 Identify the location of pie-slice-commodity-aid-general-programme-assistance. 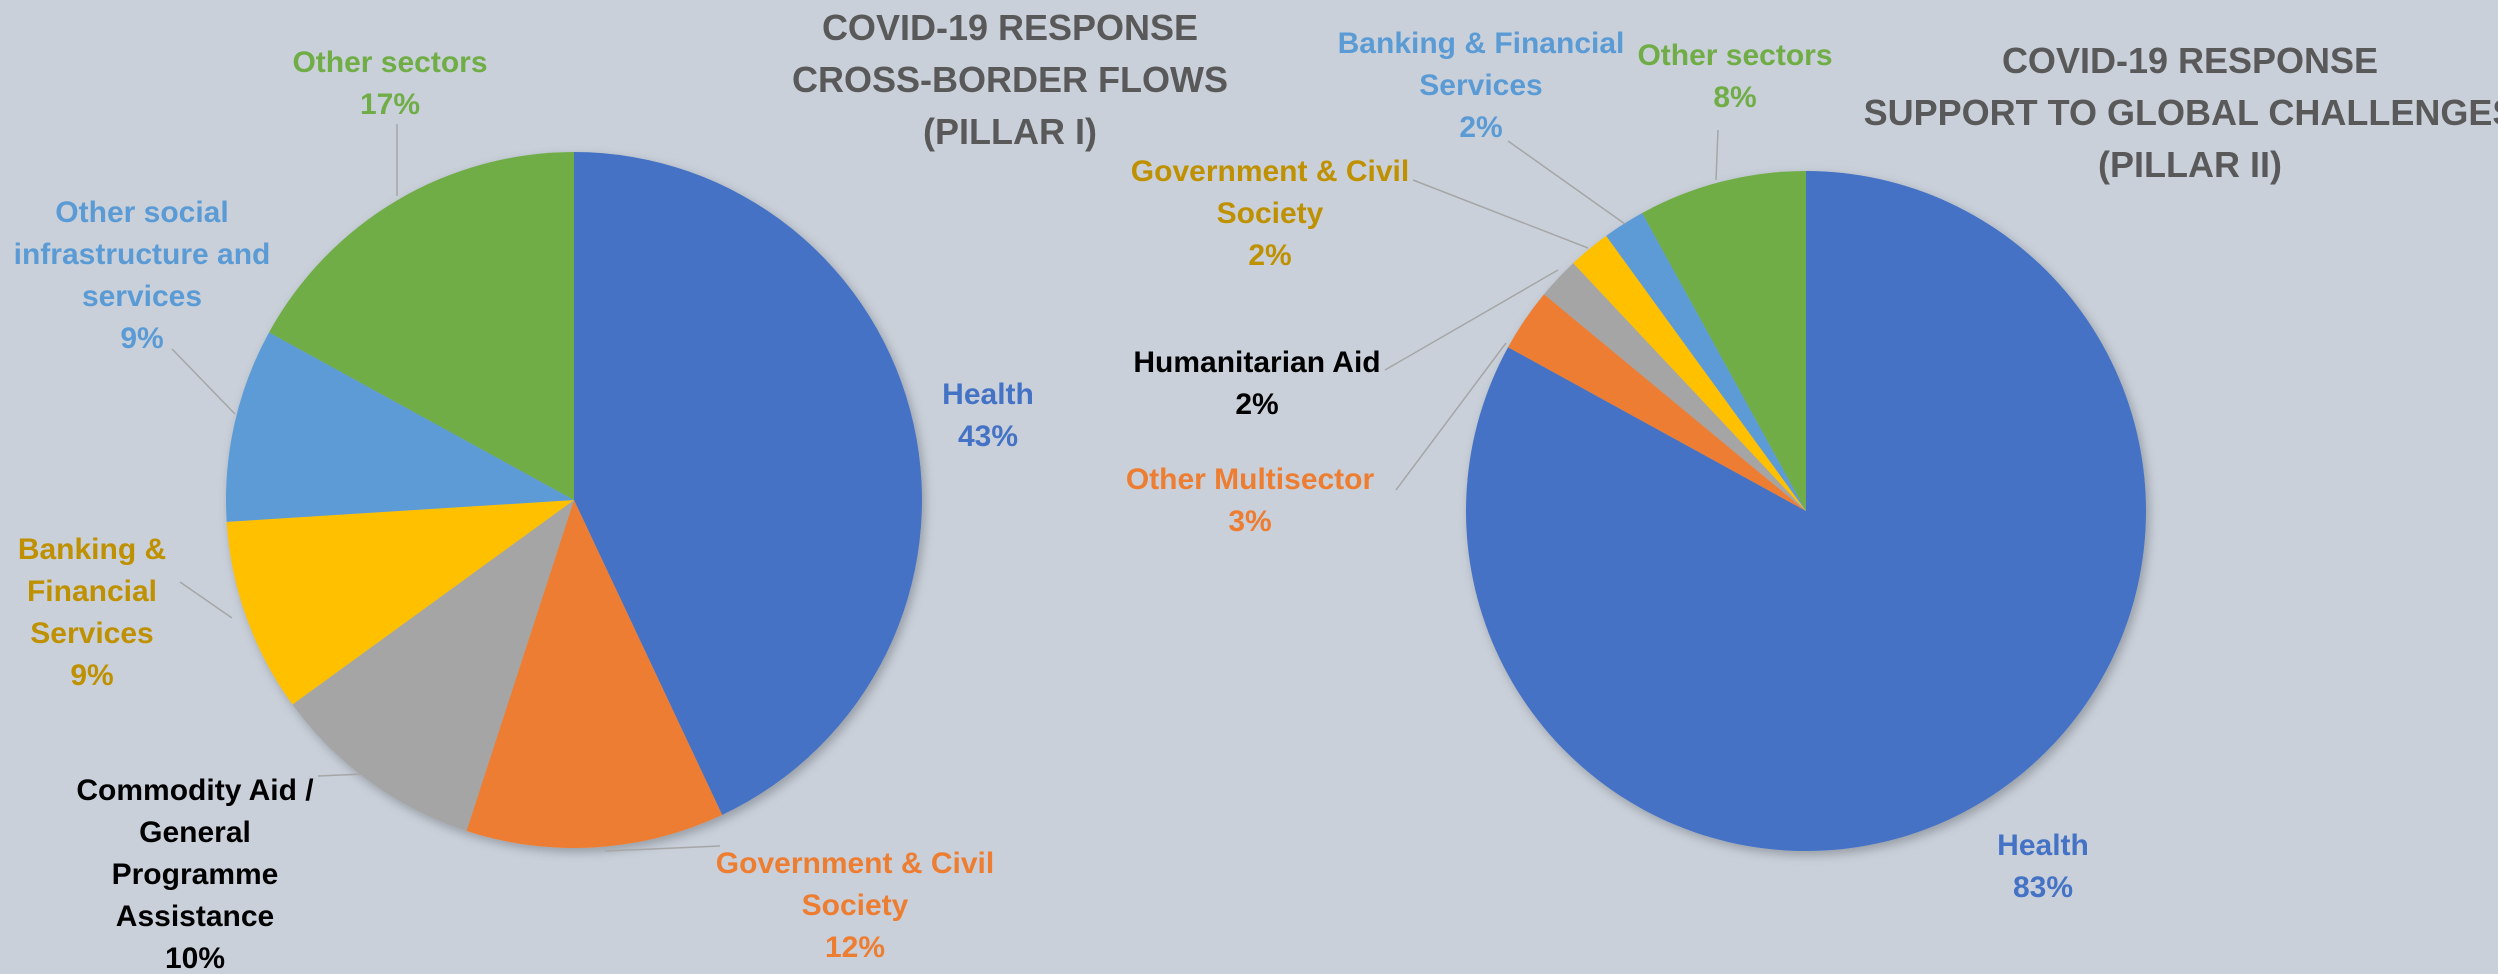
(433, 665).